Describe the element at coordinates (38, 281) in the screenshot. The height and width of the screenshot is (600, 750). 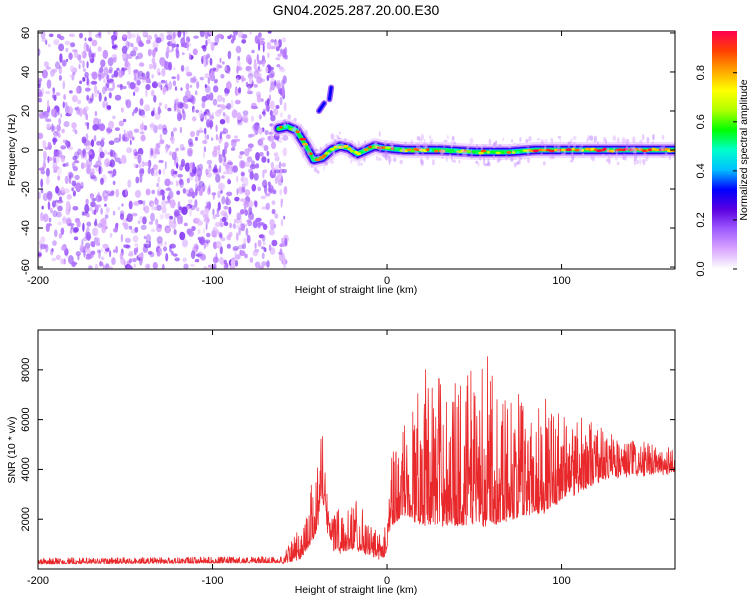
I see `spectrogram-x-tick-label: -200` at that location.